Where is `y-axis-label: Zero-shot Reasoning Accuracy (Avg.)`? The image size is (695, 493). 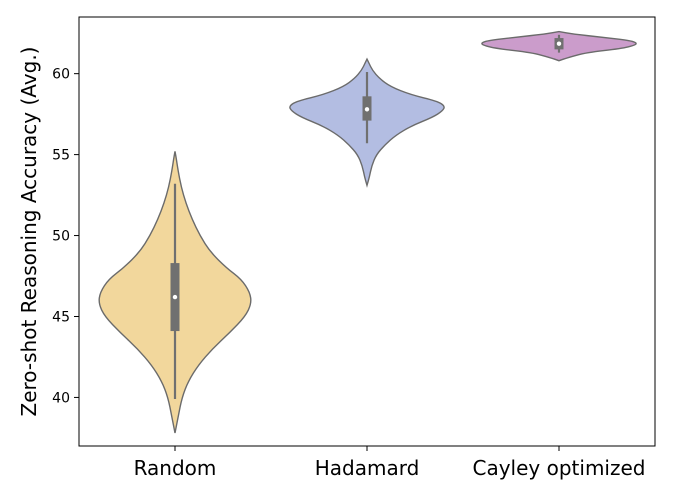
y-axis-label: Zero-shot Reasoning Accuracy (Avg.) is located at coordinates (29, 232).